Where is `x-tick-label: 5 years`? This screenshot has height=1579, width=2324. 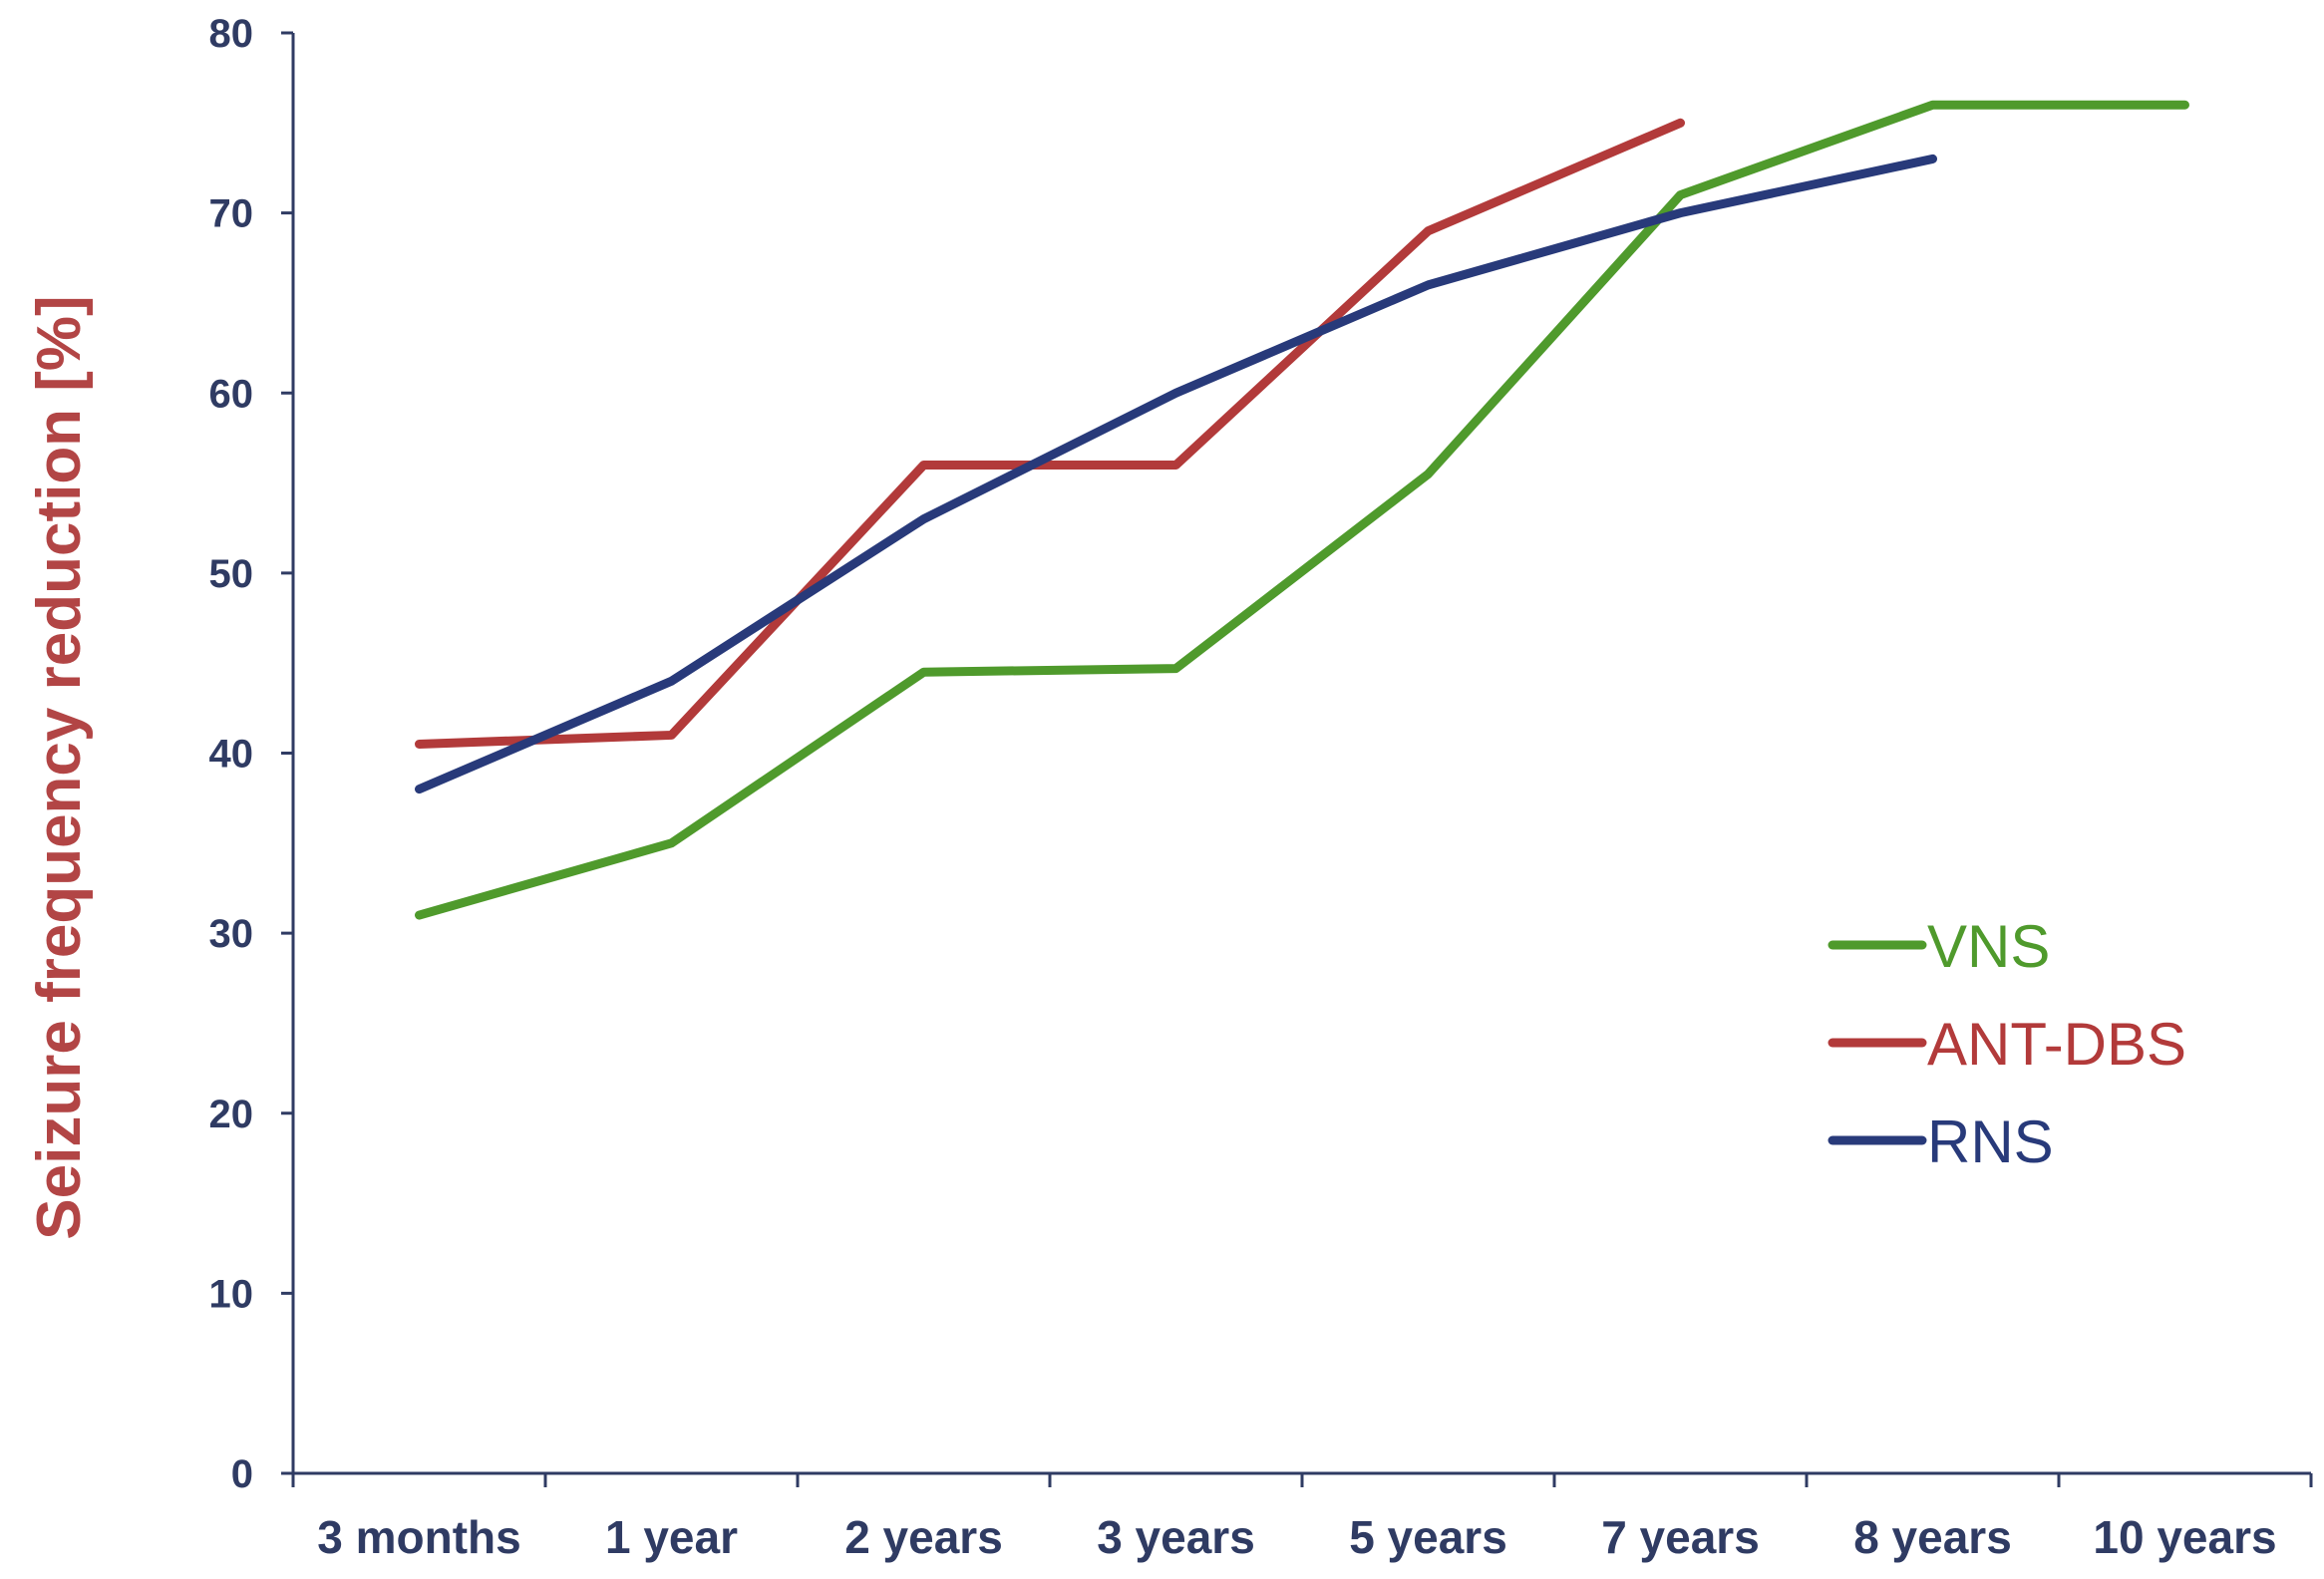
x-tick-label: 5 years is located at coordinates (1428, 1537).